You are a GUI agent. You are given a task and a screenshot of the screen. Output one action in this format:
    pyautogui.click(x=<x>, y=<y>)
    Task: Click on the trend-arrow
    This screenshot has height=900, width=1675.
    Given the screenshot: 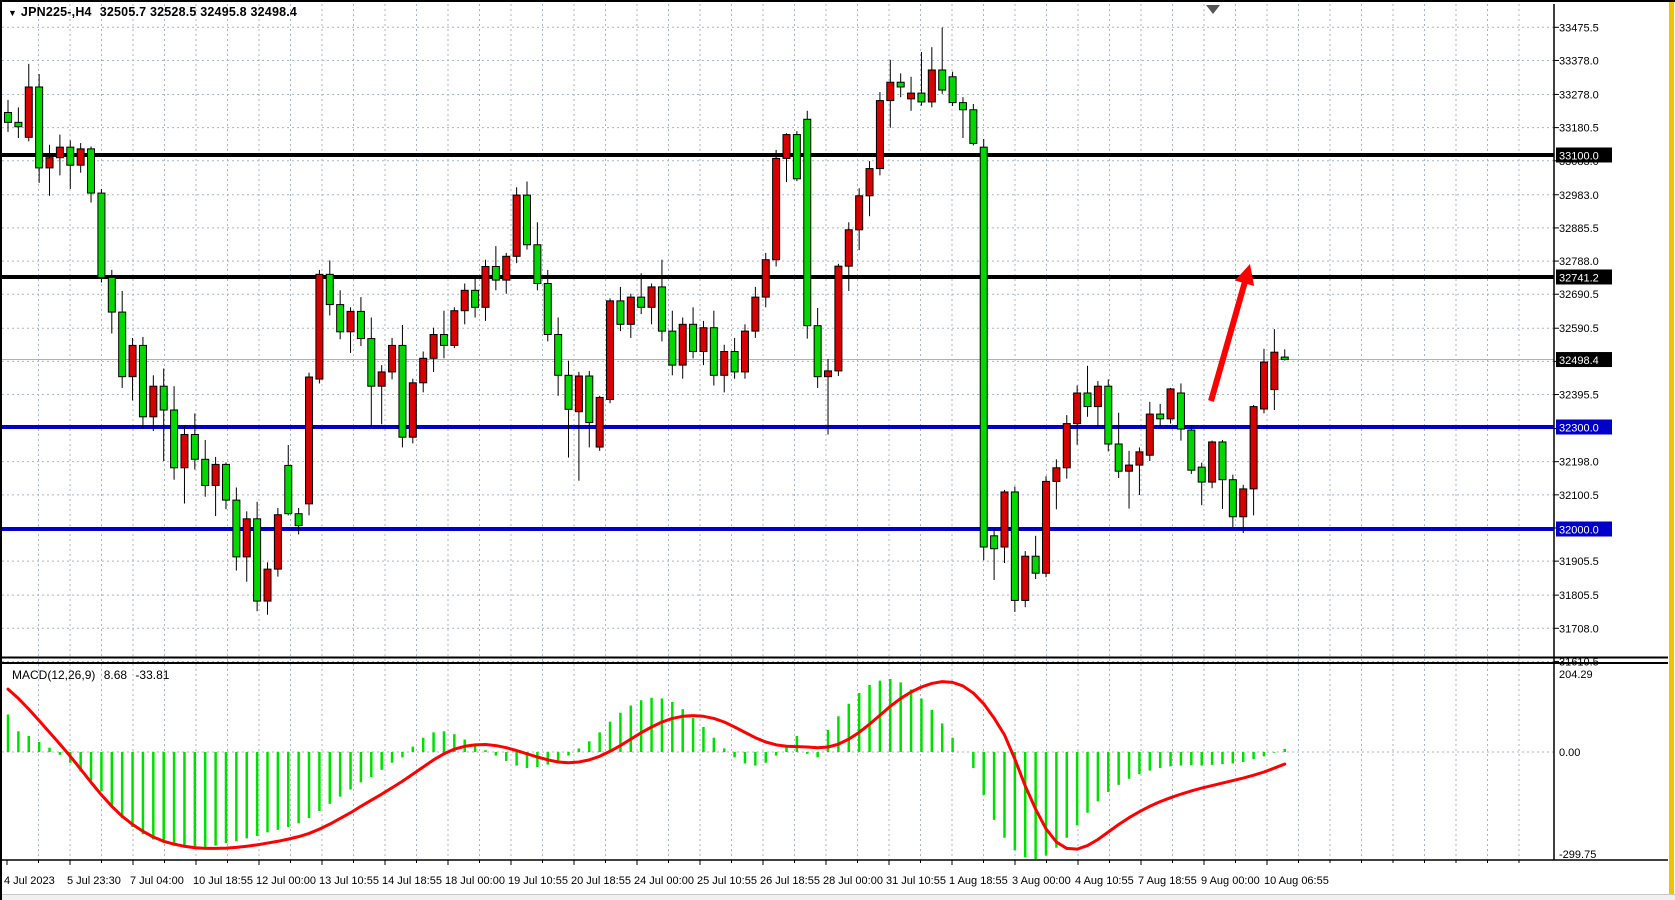 What is the action you would take?
    pyautogui.click(x=1228, y=340)
    